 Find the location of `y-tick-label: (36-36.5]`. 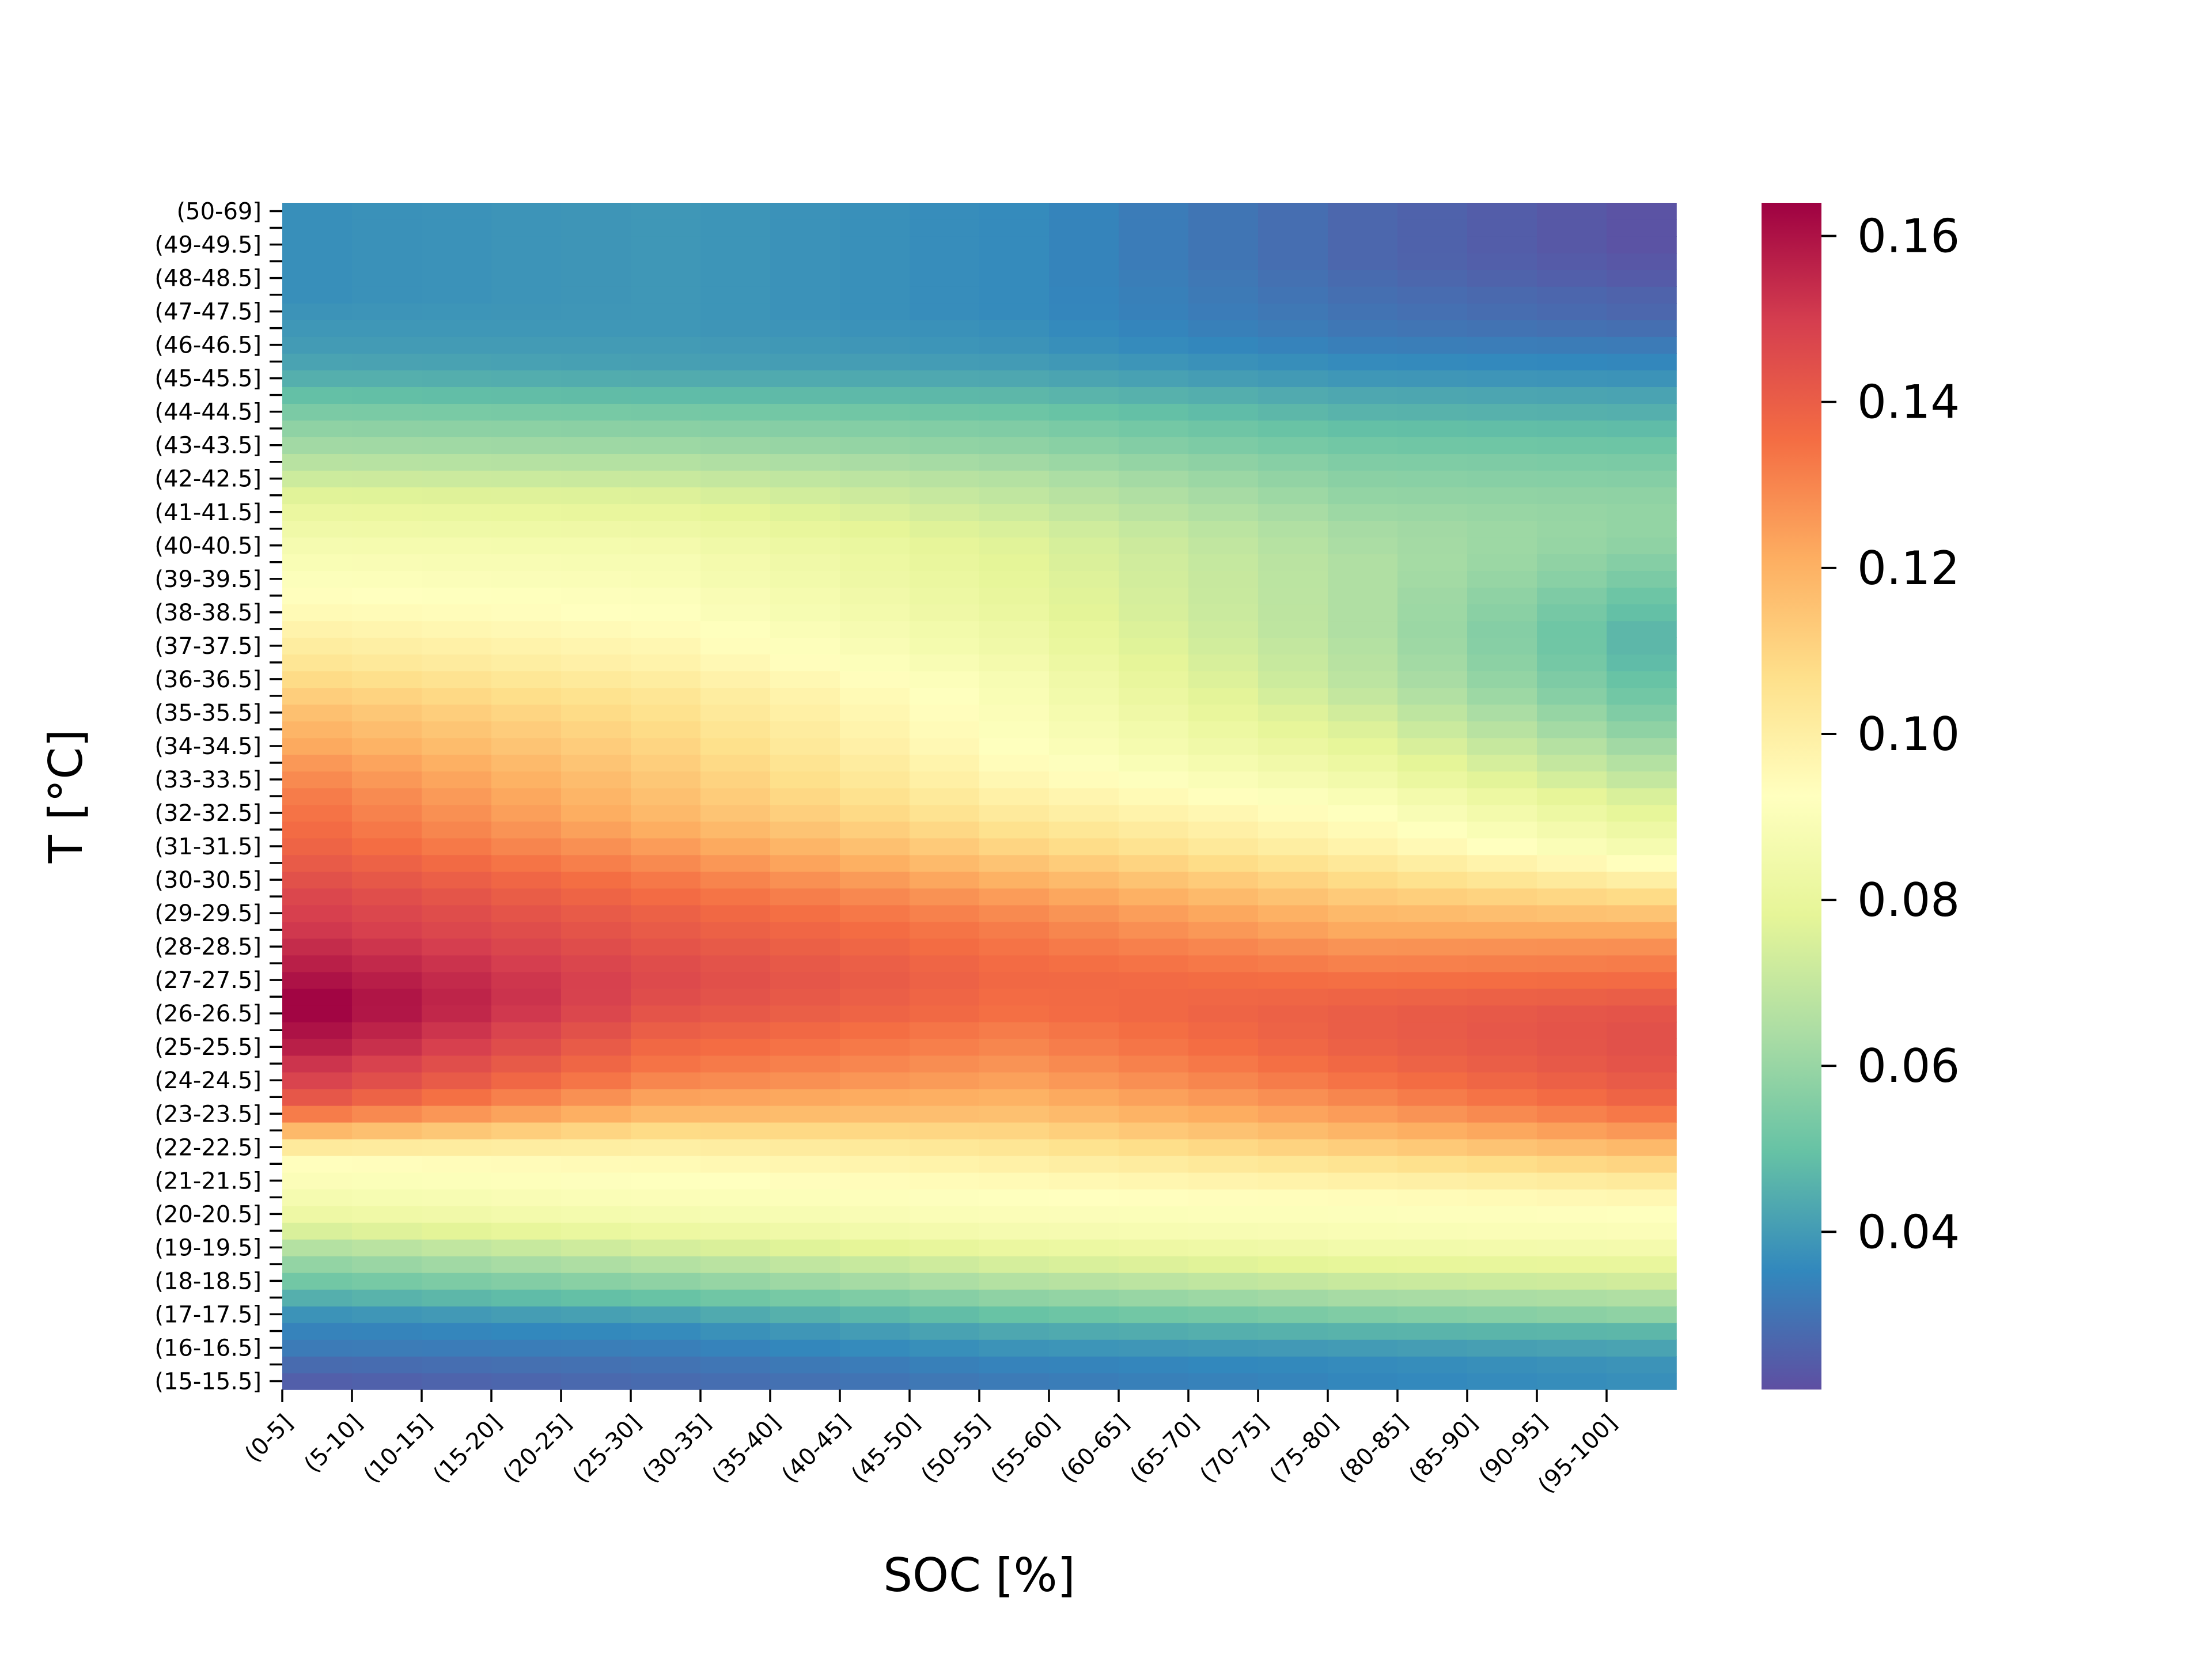

y-tick-label: (36-36.5] is located at coordinates (208, 680).